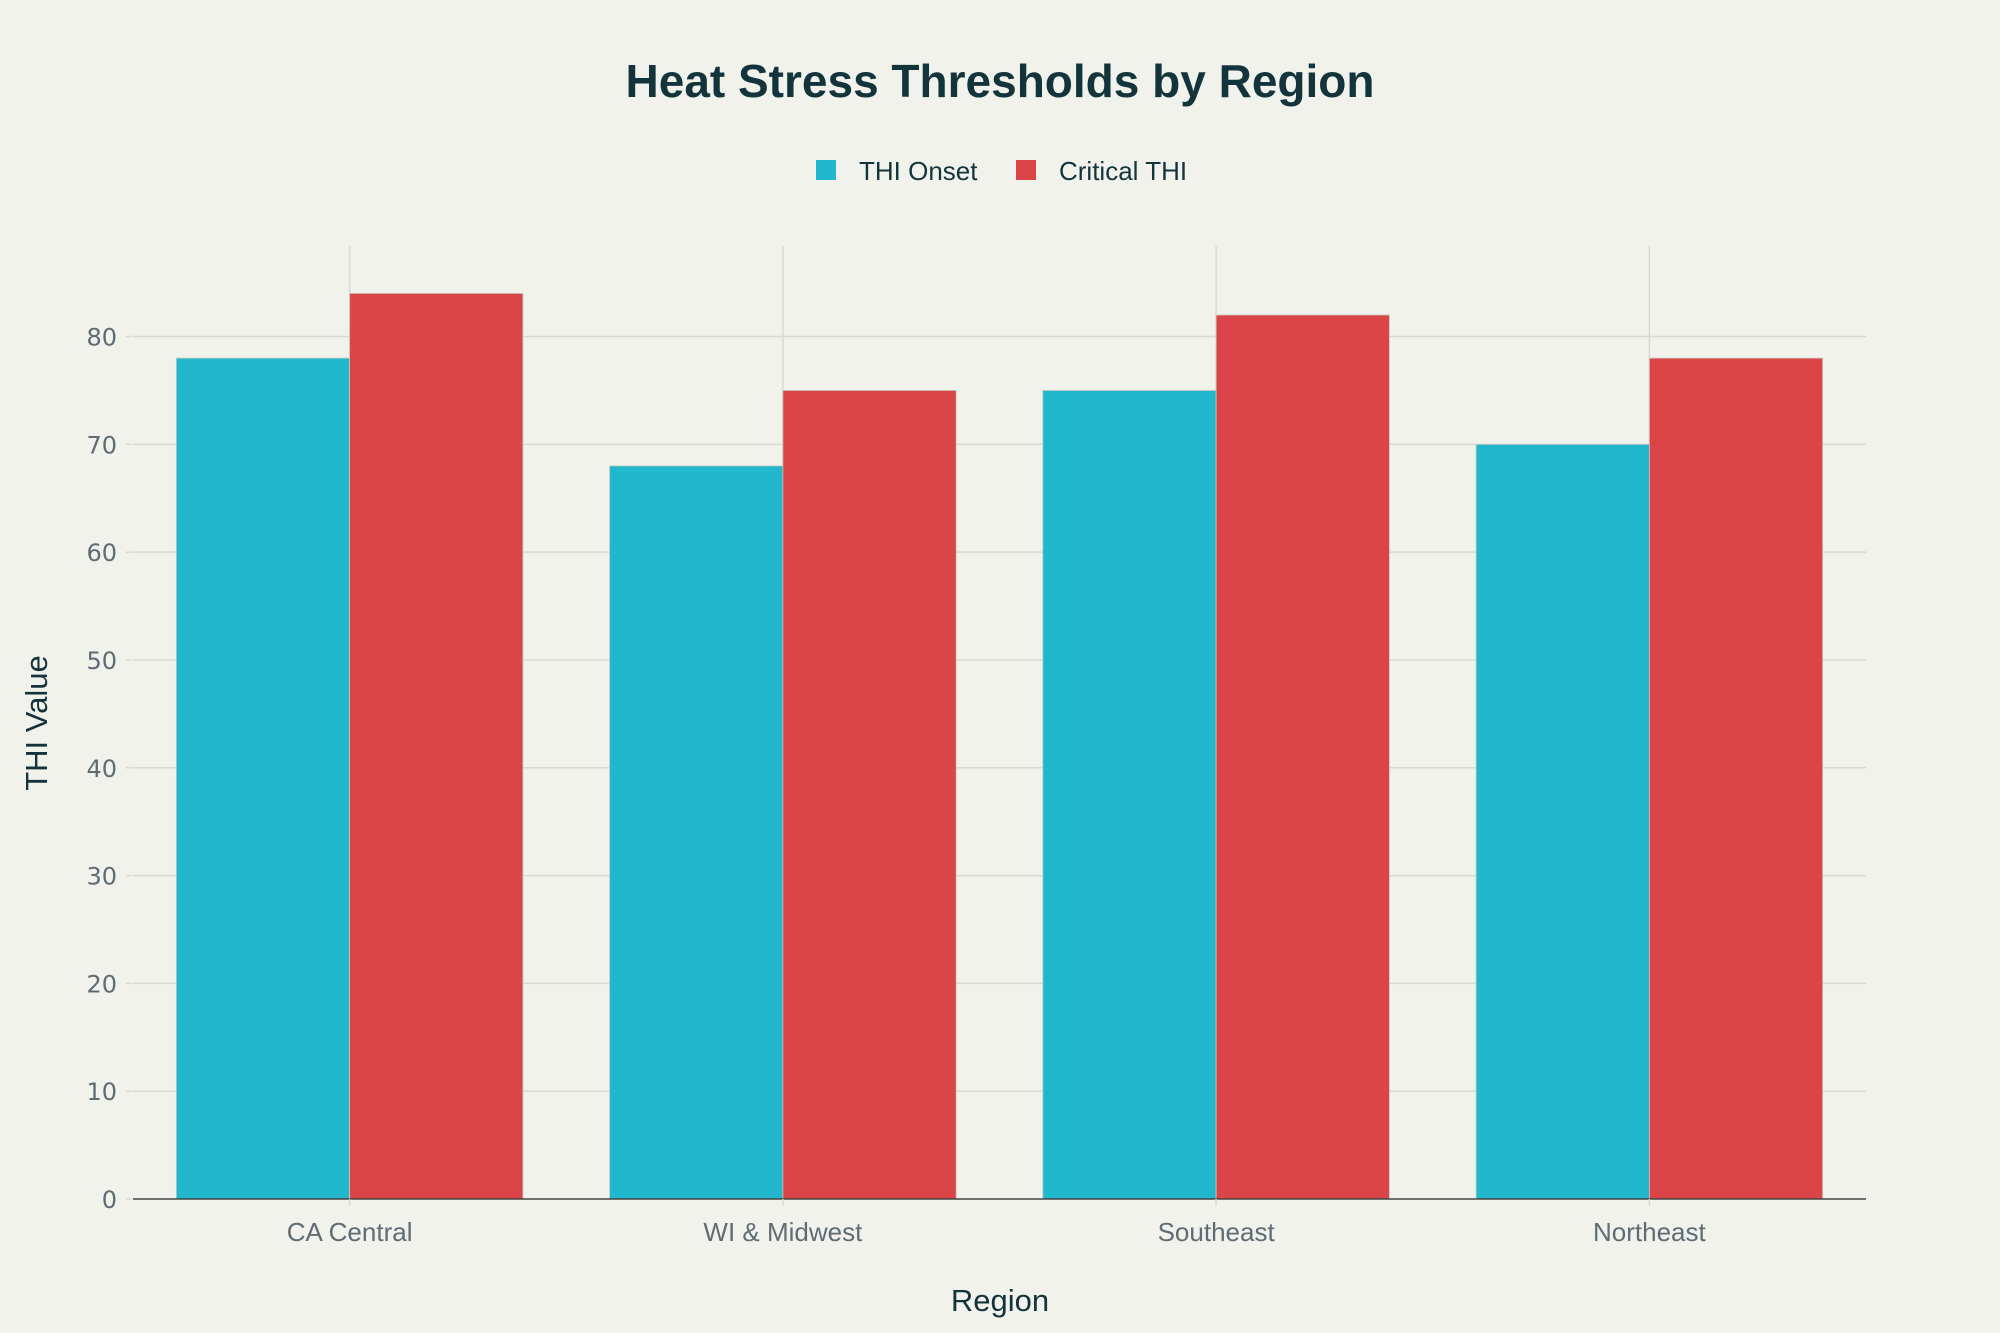  I want to click on bar-thi-onset-southeast, so click(1129, 795).